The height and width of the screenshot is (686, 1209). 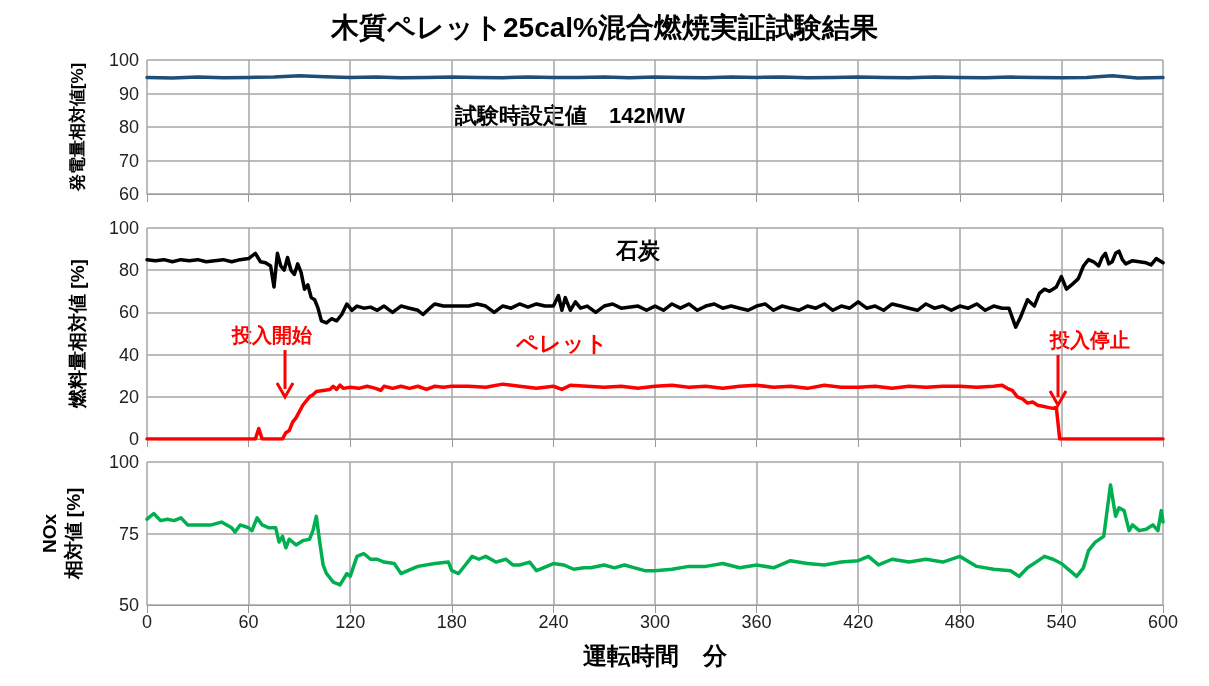 What do you see at coordinates (128, 533) in the screenshot?
I see `y-tick-label: 75` at bounding box center [128, 533].